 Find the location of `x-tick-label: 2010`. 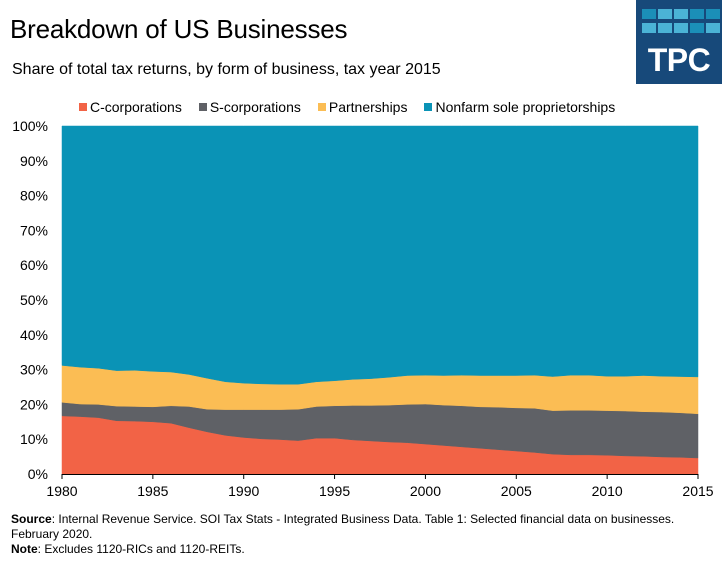

x-tick-label: 2010 is located at coordinates (607, 491).